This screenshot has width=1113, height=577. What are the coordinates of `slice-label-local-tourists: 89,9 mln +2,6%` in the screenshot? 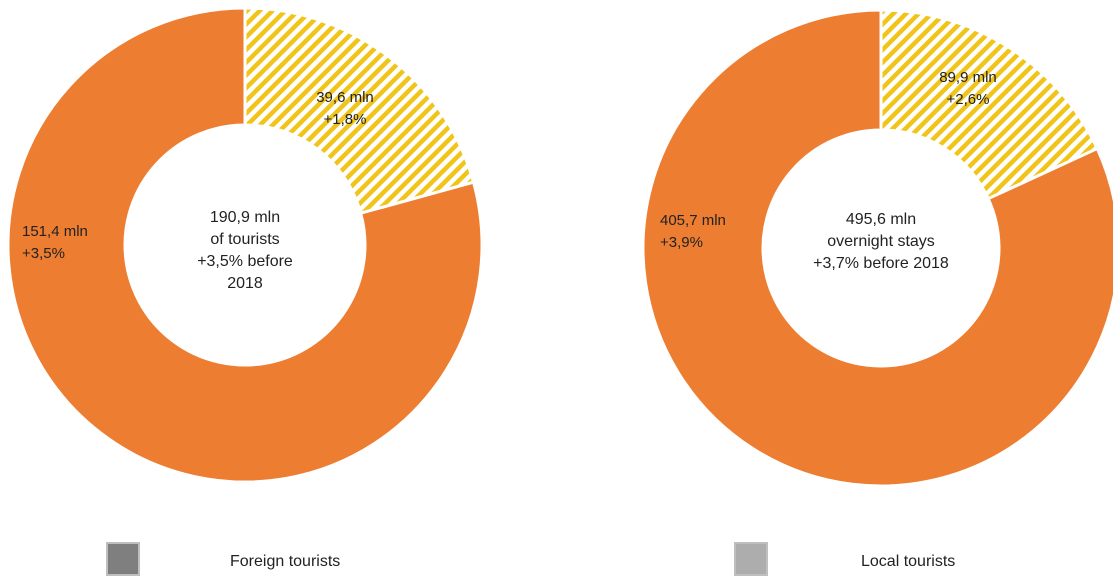 It's located at (968, 88).